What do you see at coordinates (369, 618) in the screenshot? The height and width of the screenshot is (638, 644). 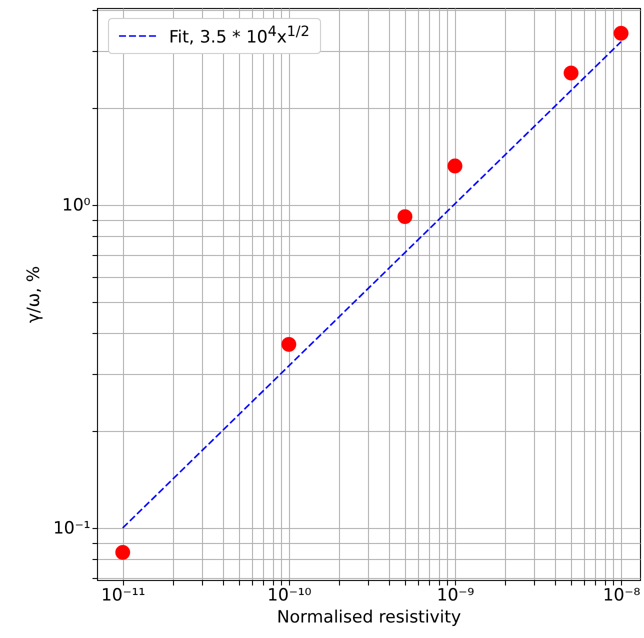 I see `x-axis-title: Normalised resistivity` at bounding box center [369, 618].